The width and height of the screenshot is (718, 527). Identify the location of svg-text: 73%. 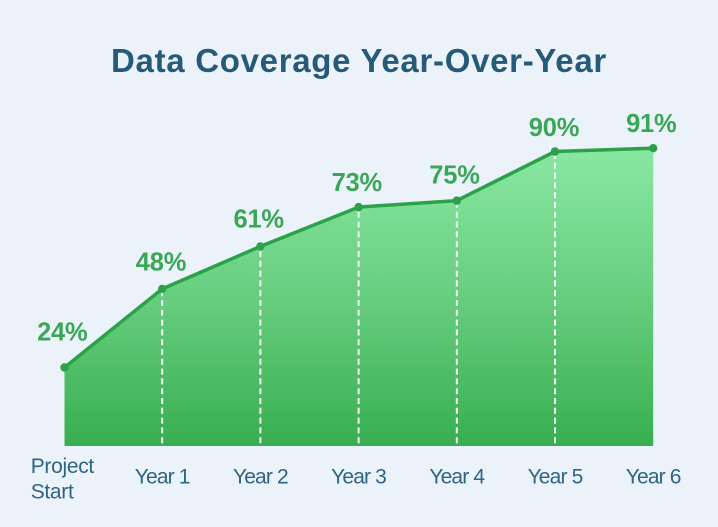
(357, 183).